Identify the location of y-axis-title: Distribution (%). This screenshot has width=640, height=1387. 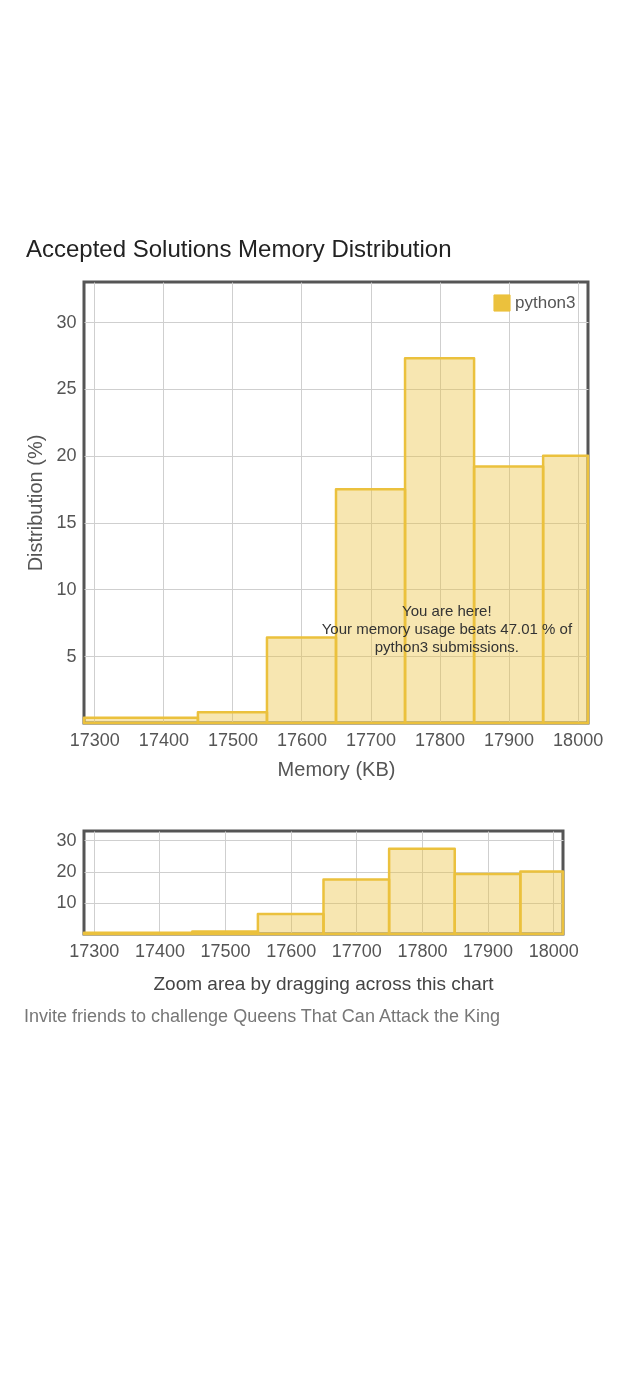
(35, 503).